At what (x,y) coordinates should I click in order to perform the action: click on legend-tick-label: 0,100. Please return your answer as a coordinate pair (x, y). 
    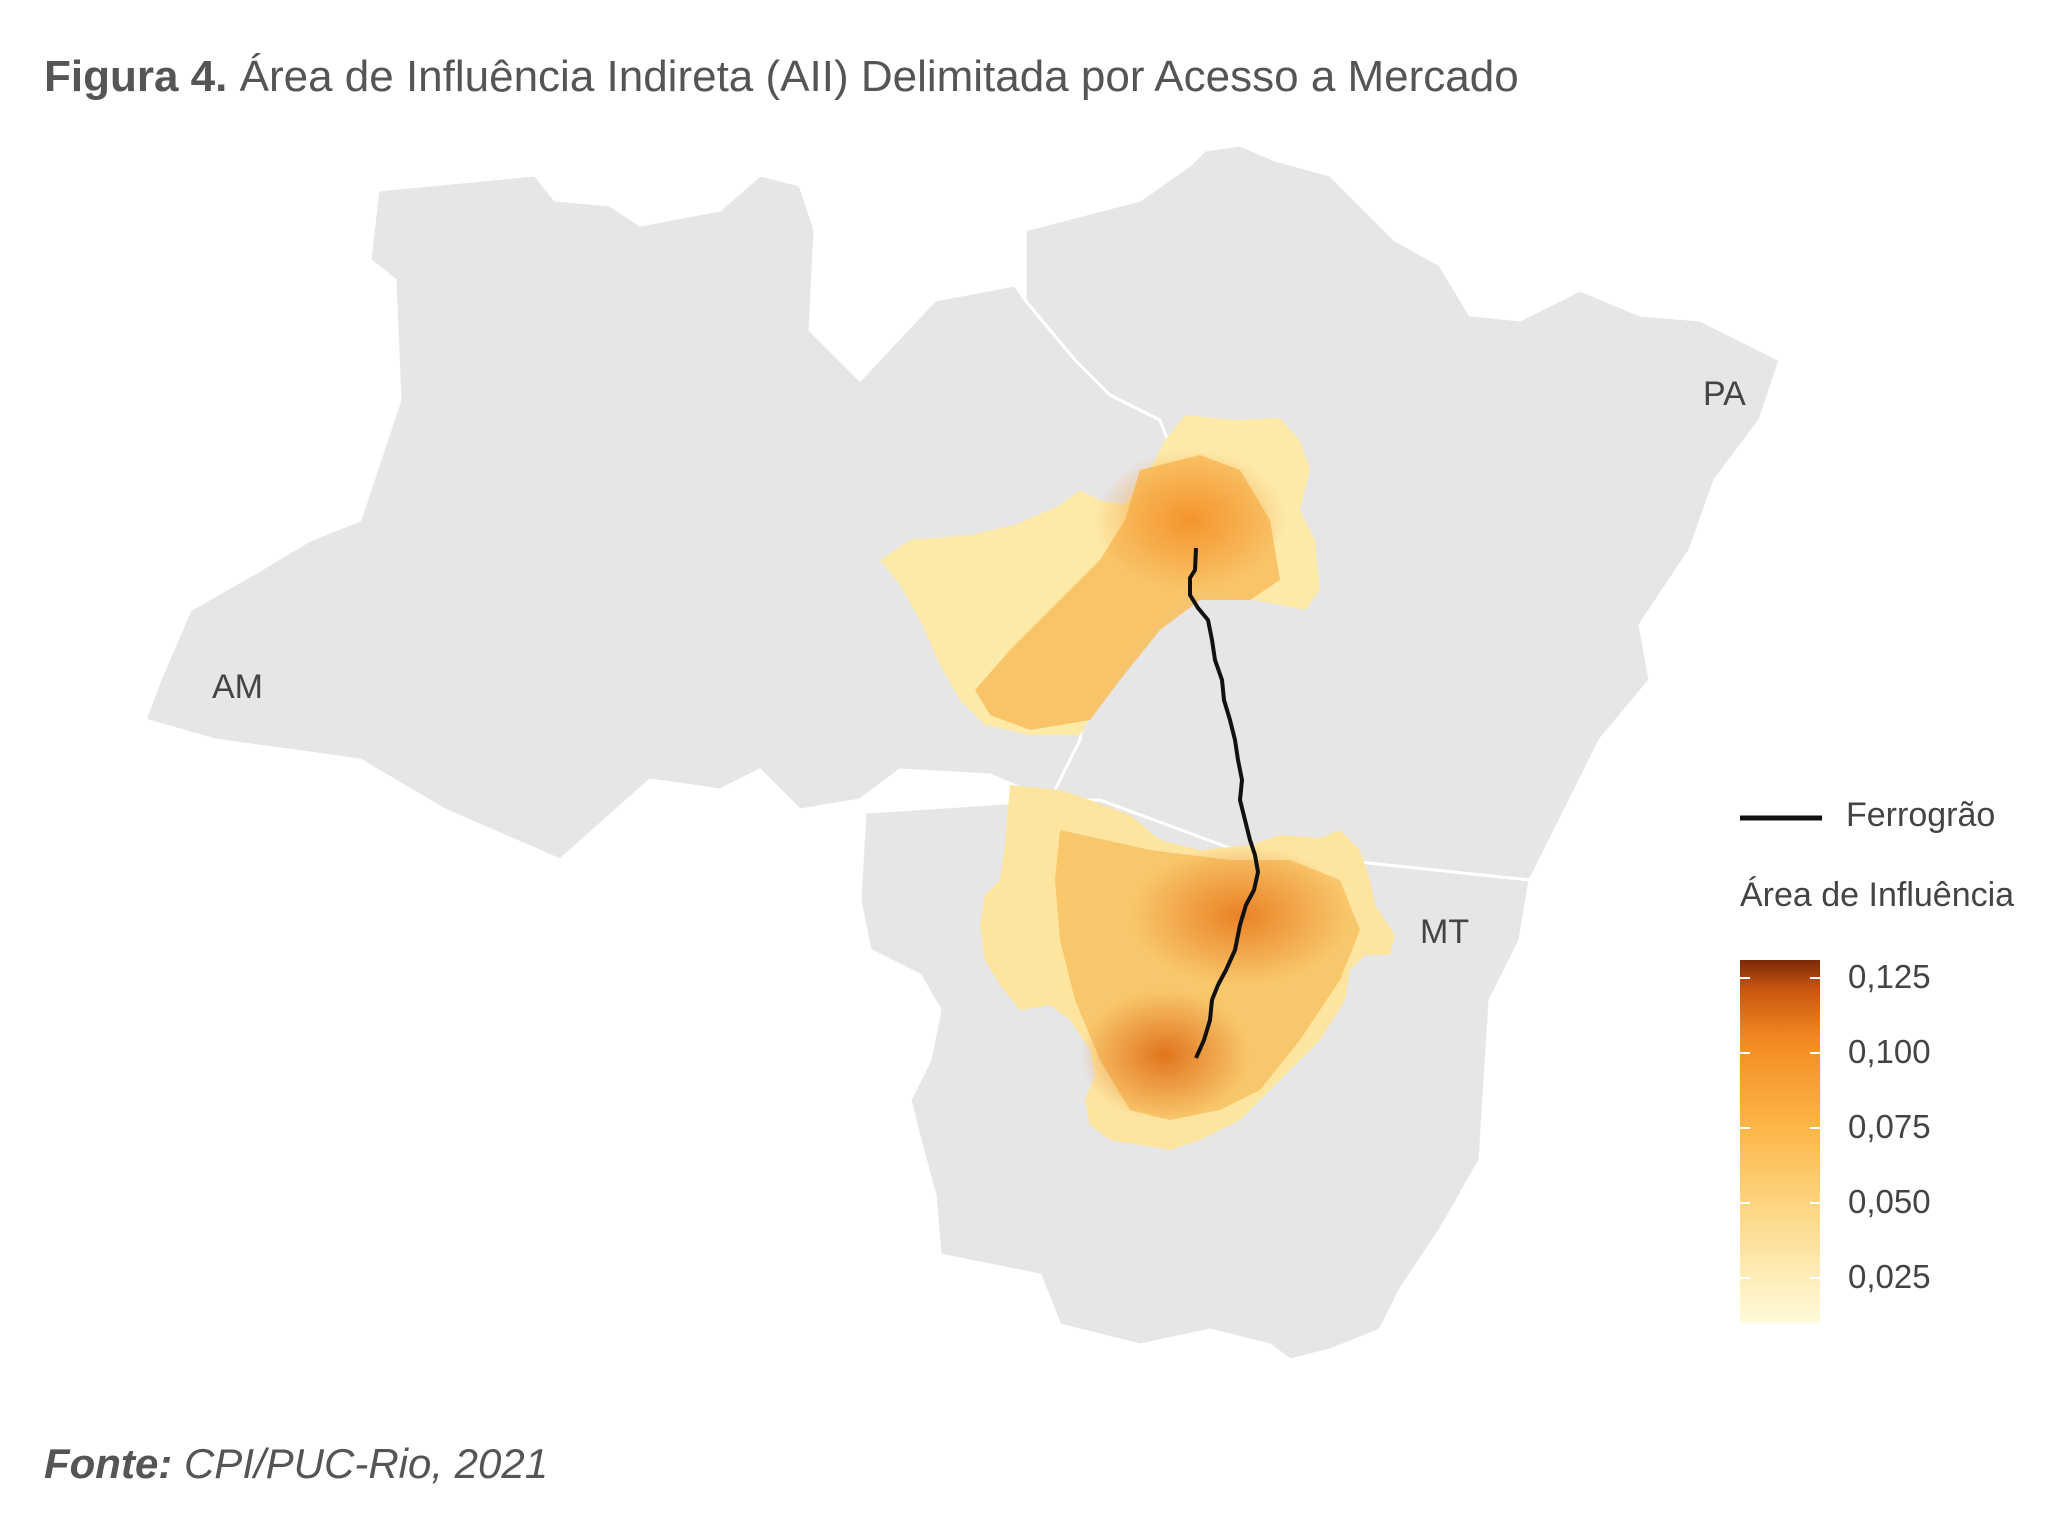
    Looking at the image, I should click on (1889, 1051).